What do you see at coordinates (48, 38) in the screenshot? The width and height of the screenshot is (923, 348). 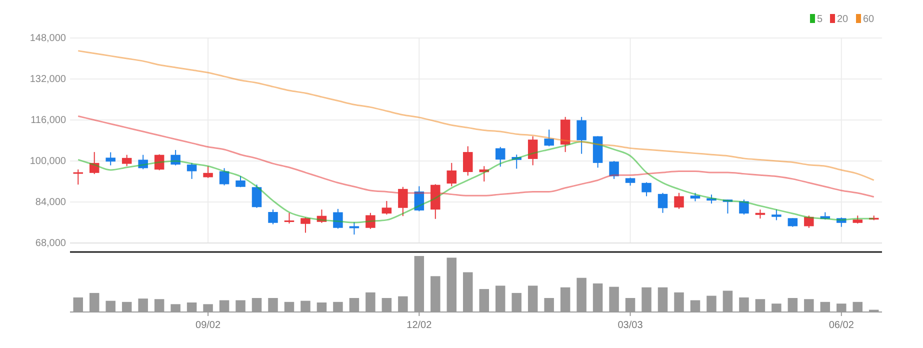 I see `y-tick-label: 148,000` at bounding box center [48, 38].